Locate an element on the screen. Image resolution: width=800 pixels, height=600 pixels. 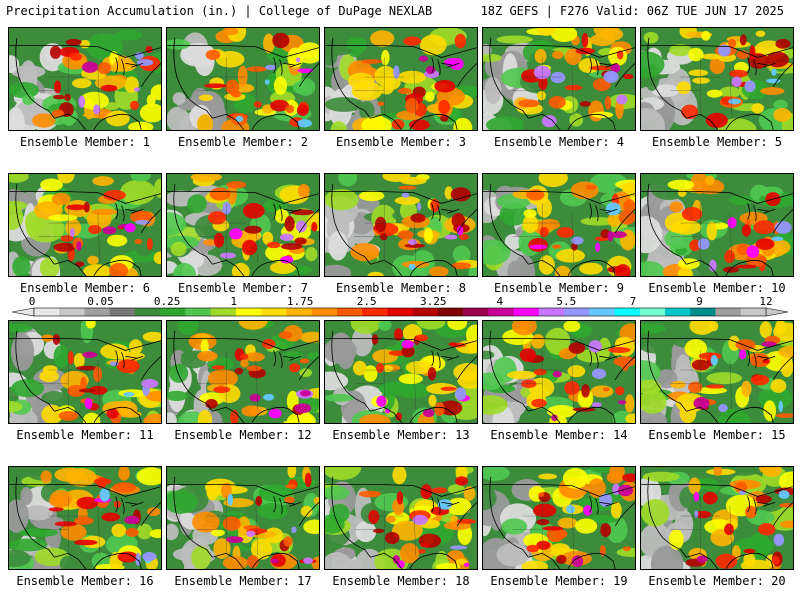
colorbar-tick-label: 3.25 is located at coordinates (433, 301).